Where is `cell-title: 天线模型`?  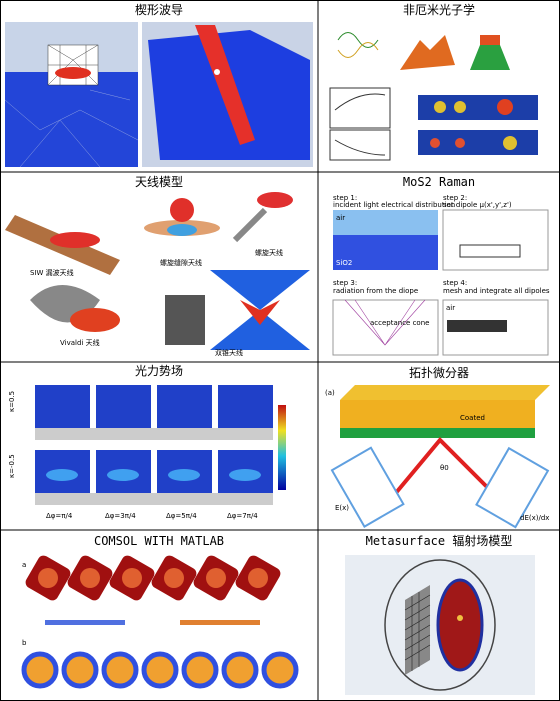
cell-title: 天线模型 is located at coordinates (159, 182).